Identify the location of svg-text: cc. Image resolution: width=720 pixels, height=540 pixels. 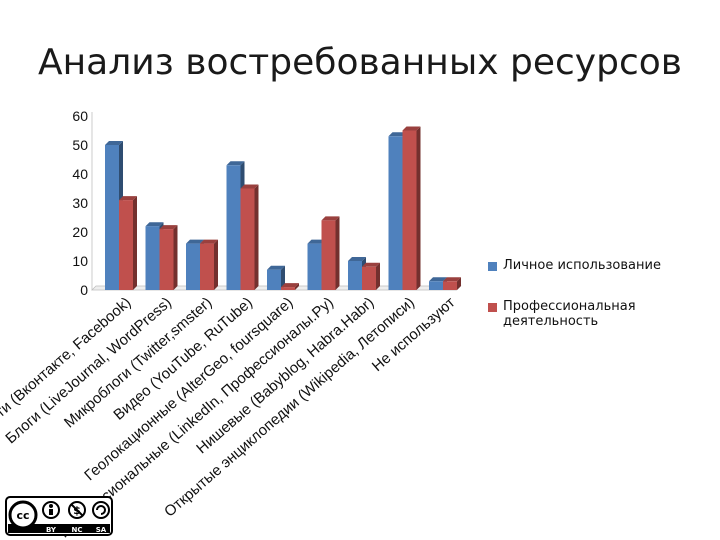
(22, 515).